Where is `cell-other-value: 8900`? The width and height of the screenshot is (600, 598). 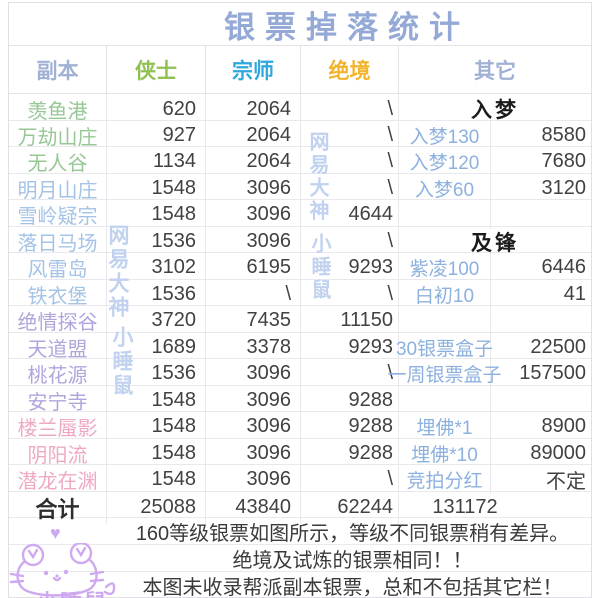 cell-other-value: 8900 is located at coordinates (564, 426).